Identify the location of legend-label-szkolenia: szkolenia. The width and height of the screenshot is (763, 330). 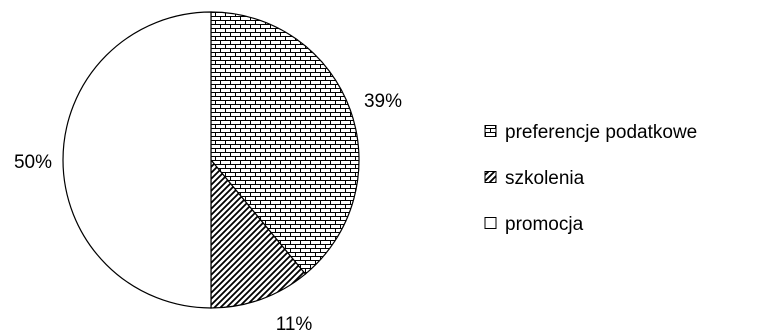
(545, 178).